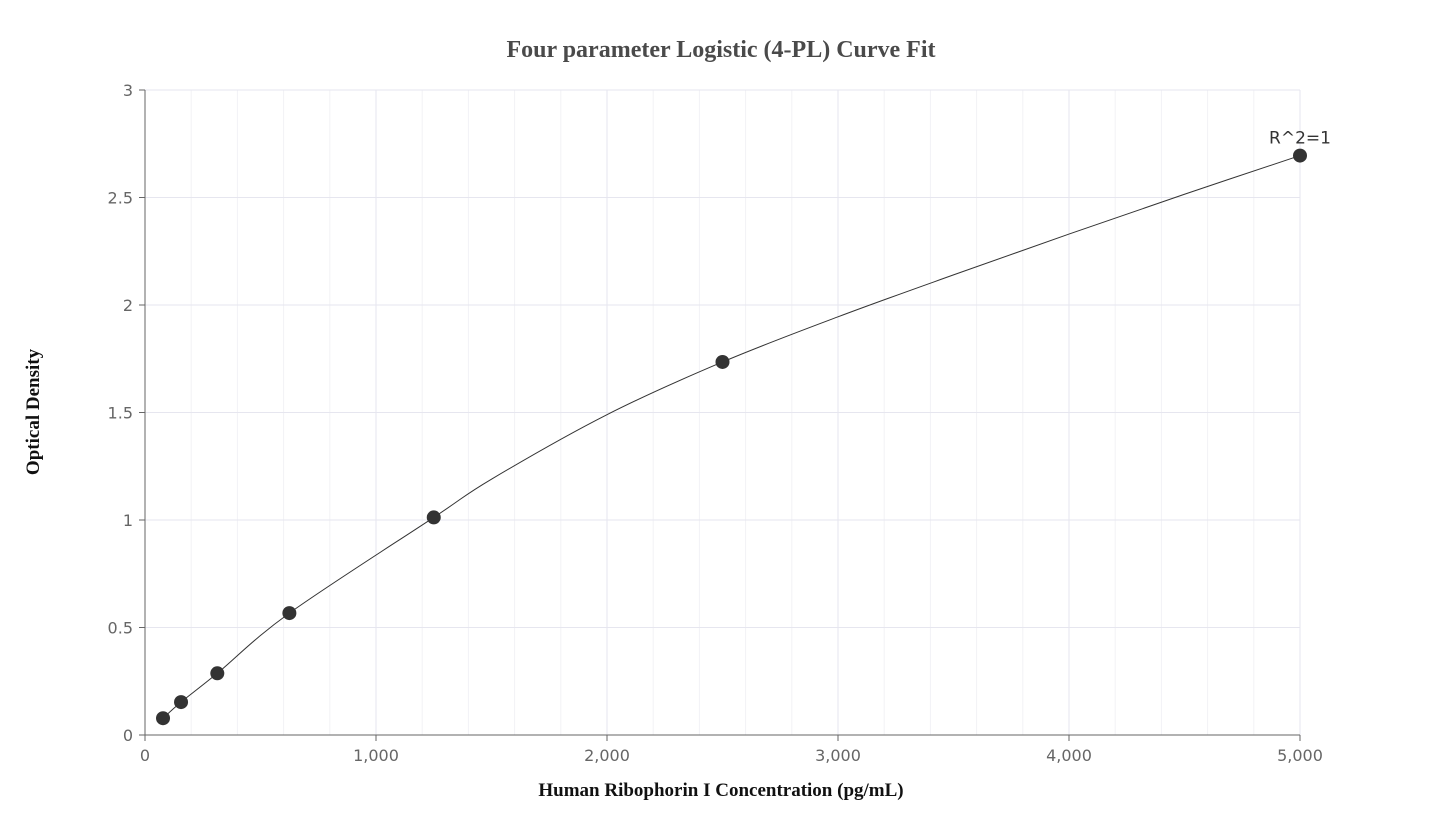 Image resolution: width=1443 pixels, height=840 pixels. Describe the element at coordinates (376, 755) in the screenshot. I see `x-tick-label: 1,000` at that location.